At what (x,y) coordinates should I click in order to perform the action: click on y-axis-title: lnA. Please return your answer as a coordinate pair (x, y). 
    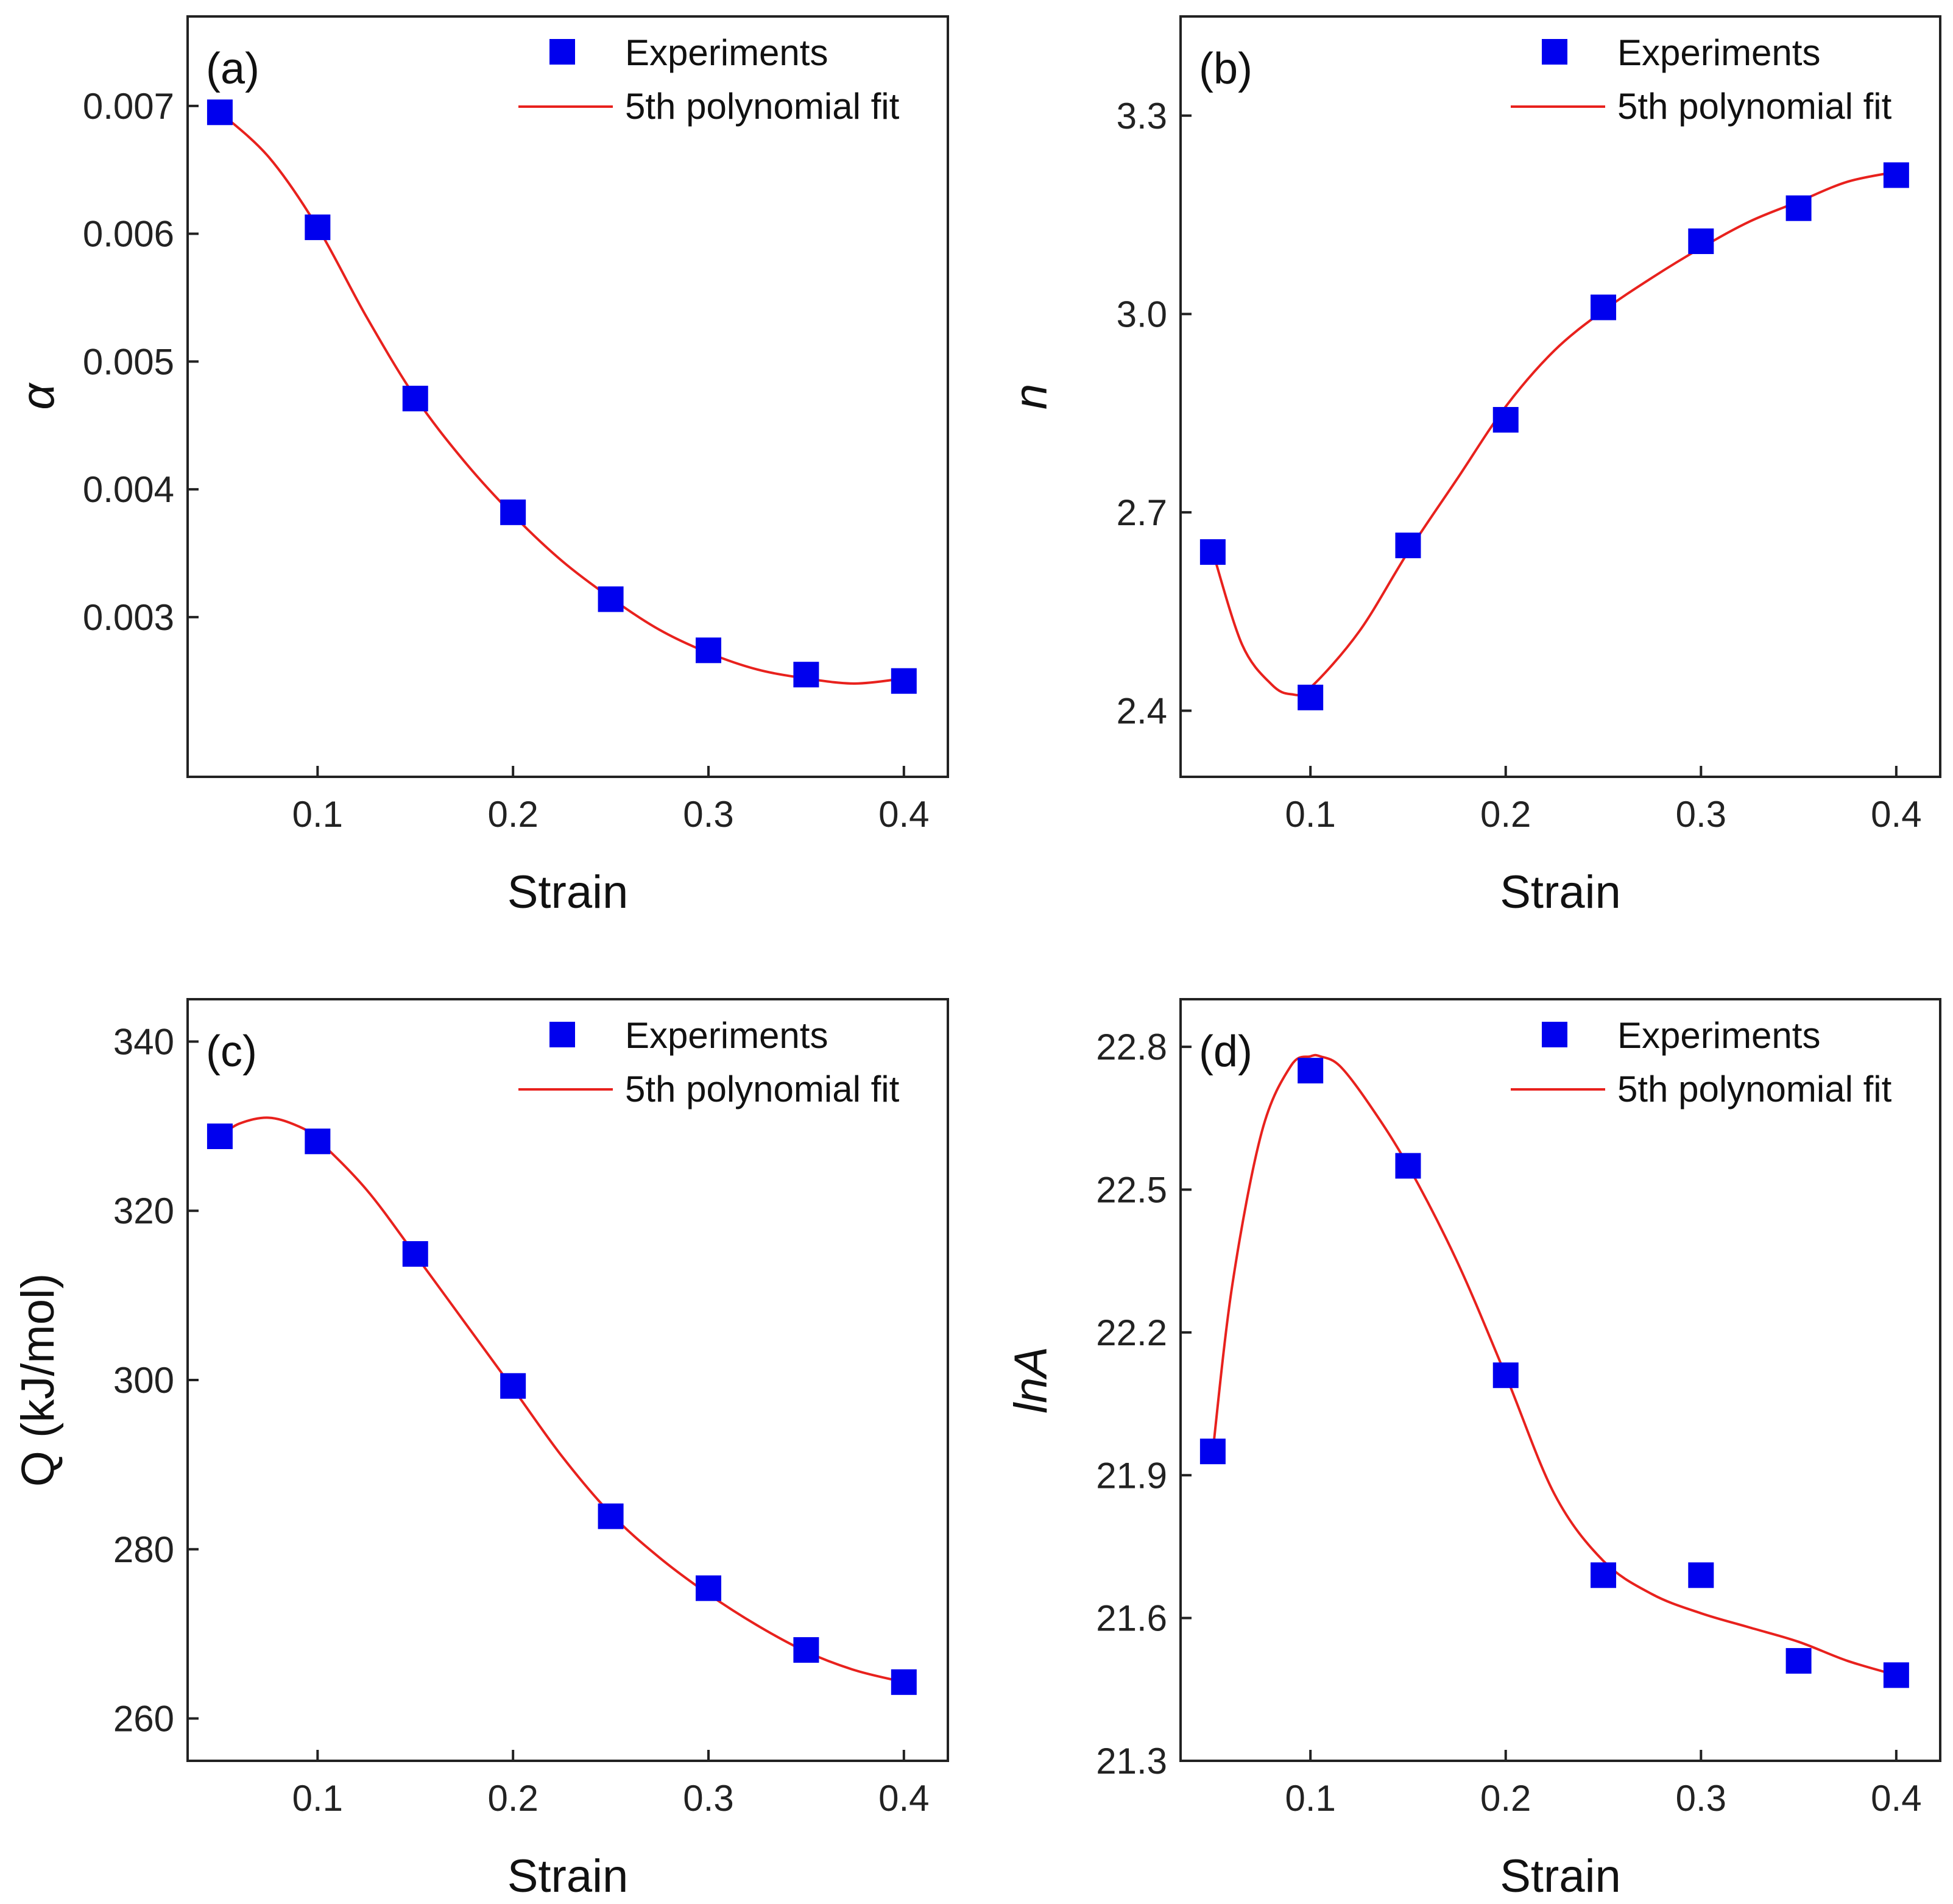
    Looking at the image, I should click on (1031, 1380).